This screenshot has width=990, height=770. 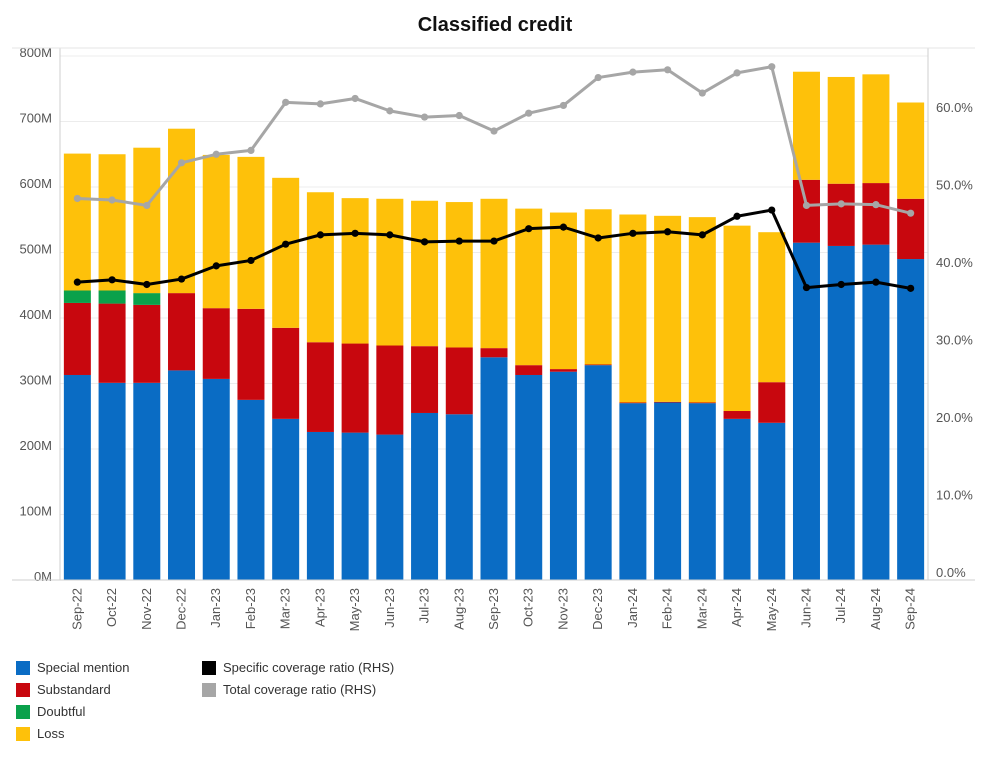 I want to click on y-right-tick-label: 10.0%, so click(x=954, y=495).